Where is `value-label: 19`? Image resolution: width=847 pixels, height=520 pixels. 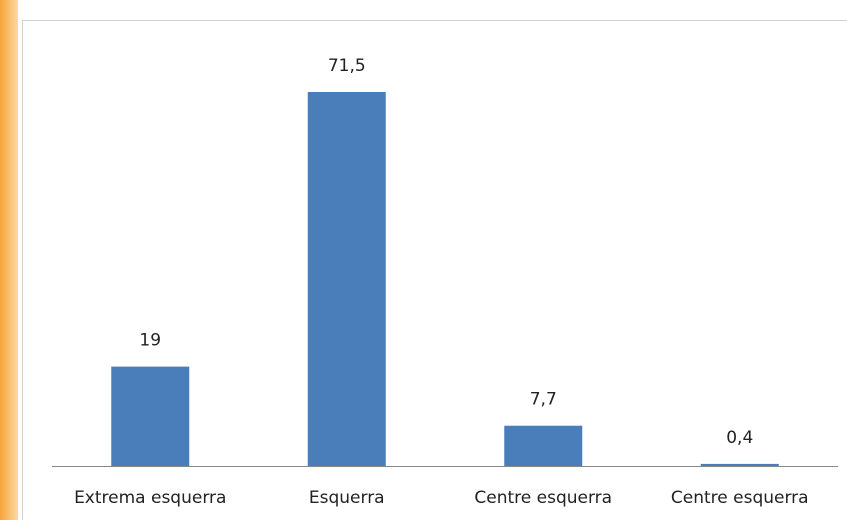
value-label: 19 is located at coordinates (150, 341).